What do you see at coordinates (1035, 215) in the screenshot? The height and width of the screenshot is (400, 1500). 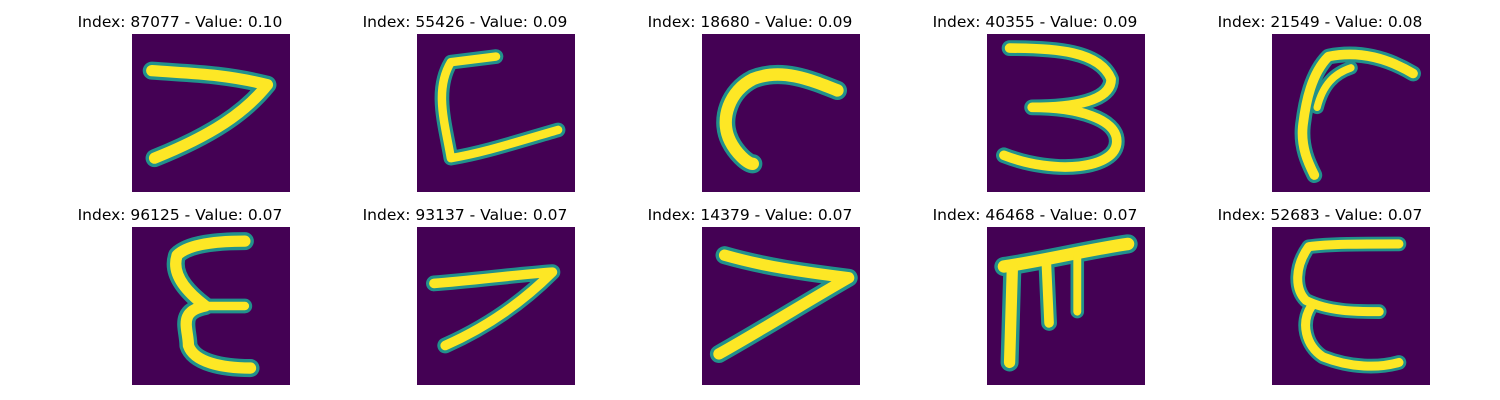 I see `panel-title: Index: 46468 - Value: 0.07` at bounding box center [1035, 215].